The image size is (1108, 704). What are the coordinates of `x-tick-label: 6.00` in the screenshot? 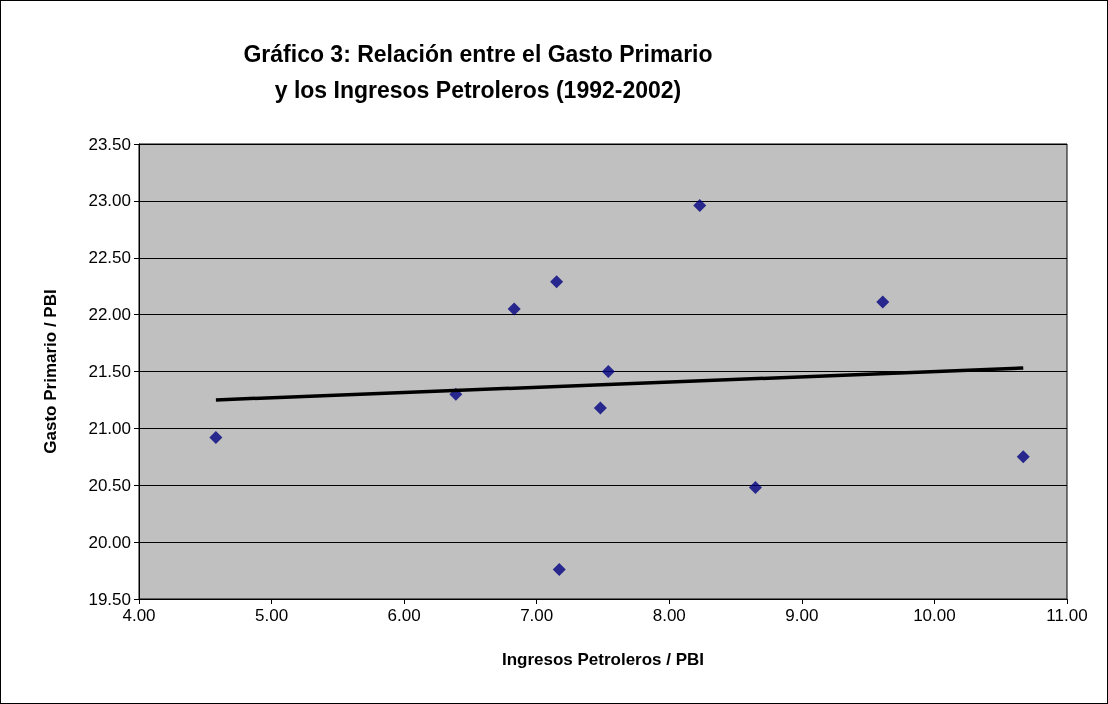 It's located at (404, 615).